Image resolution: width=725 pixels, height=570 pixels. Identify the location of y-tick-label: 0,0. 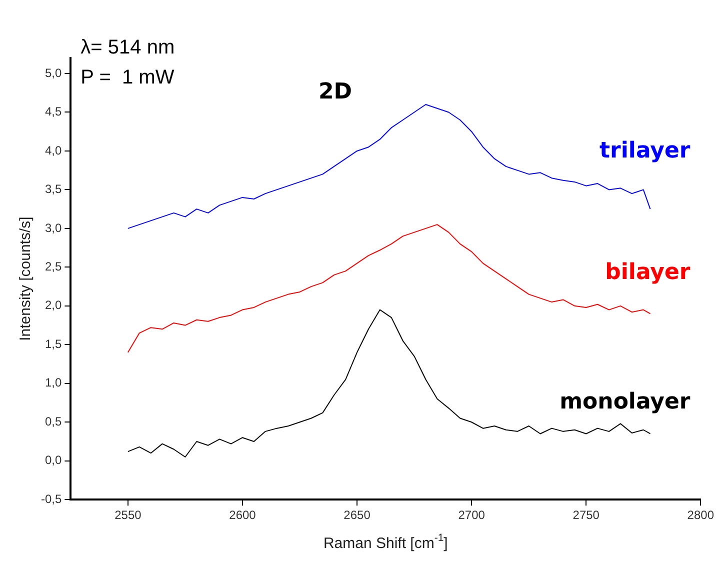
(53, 460).